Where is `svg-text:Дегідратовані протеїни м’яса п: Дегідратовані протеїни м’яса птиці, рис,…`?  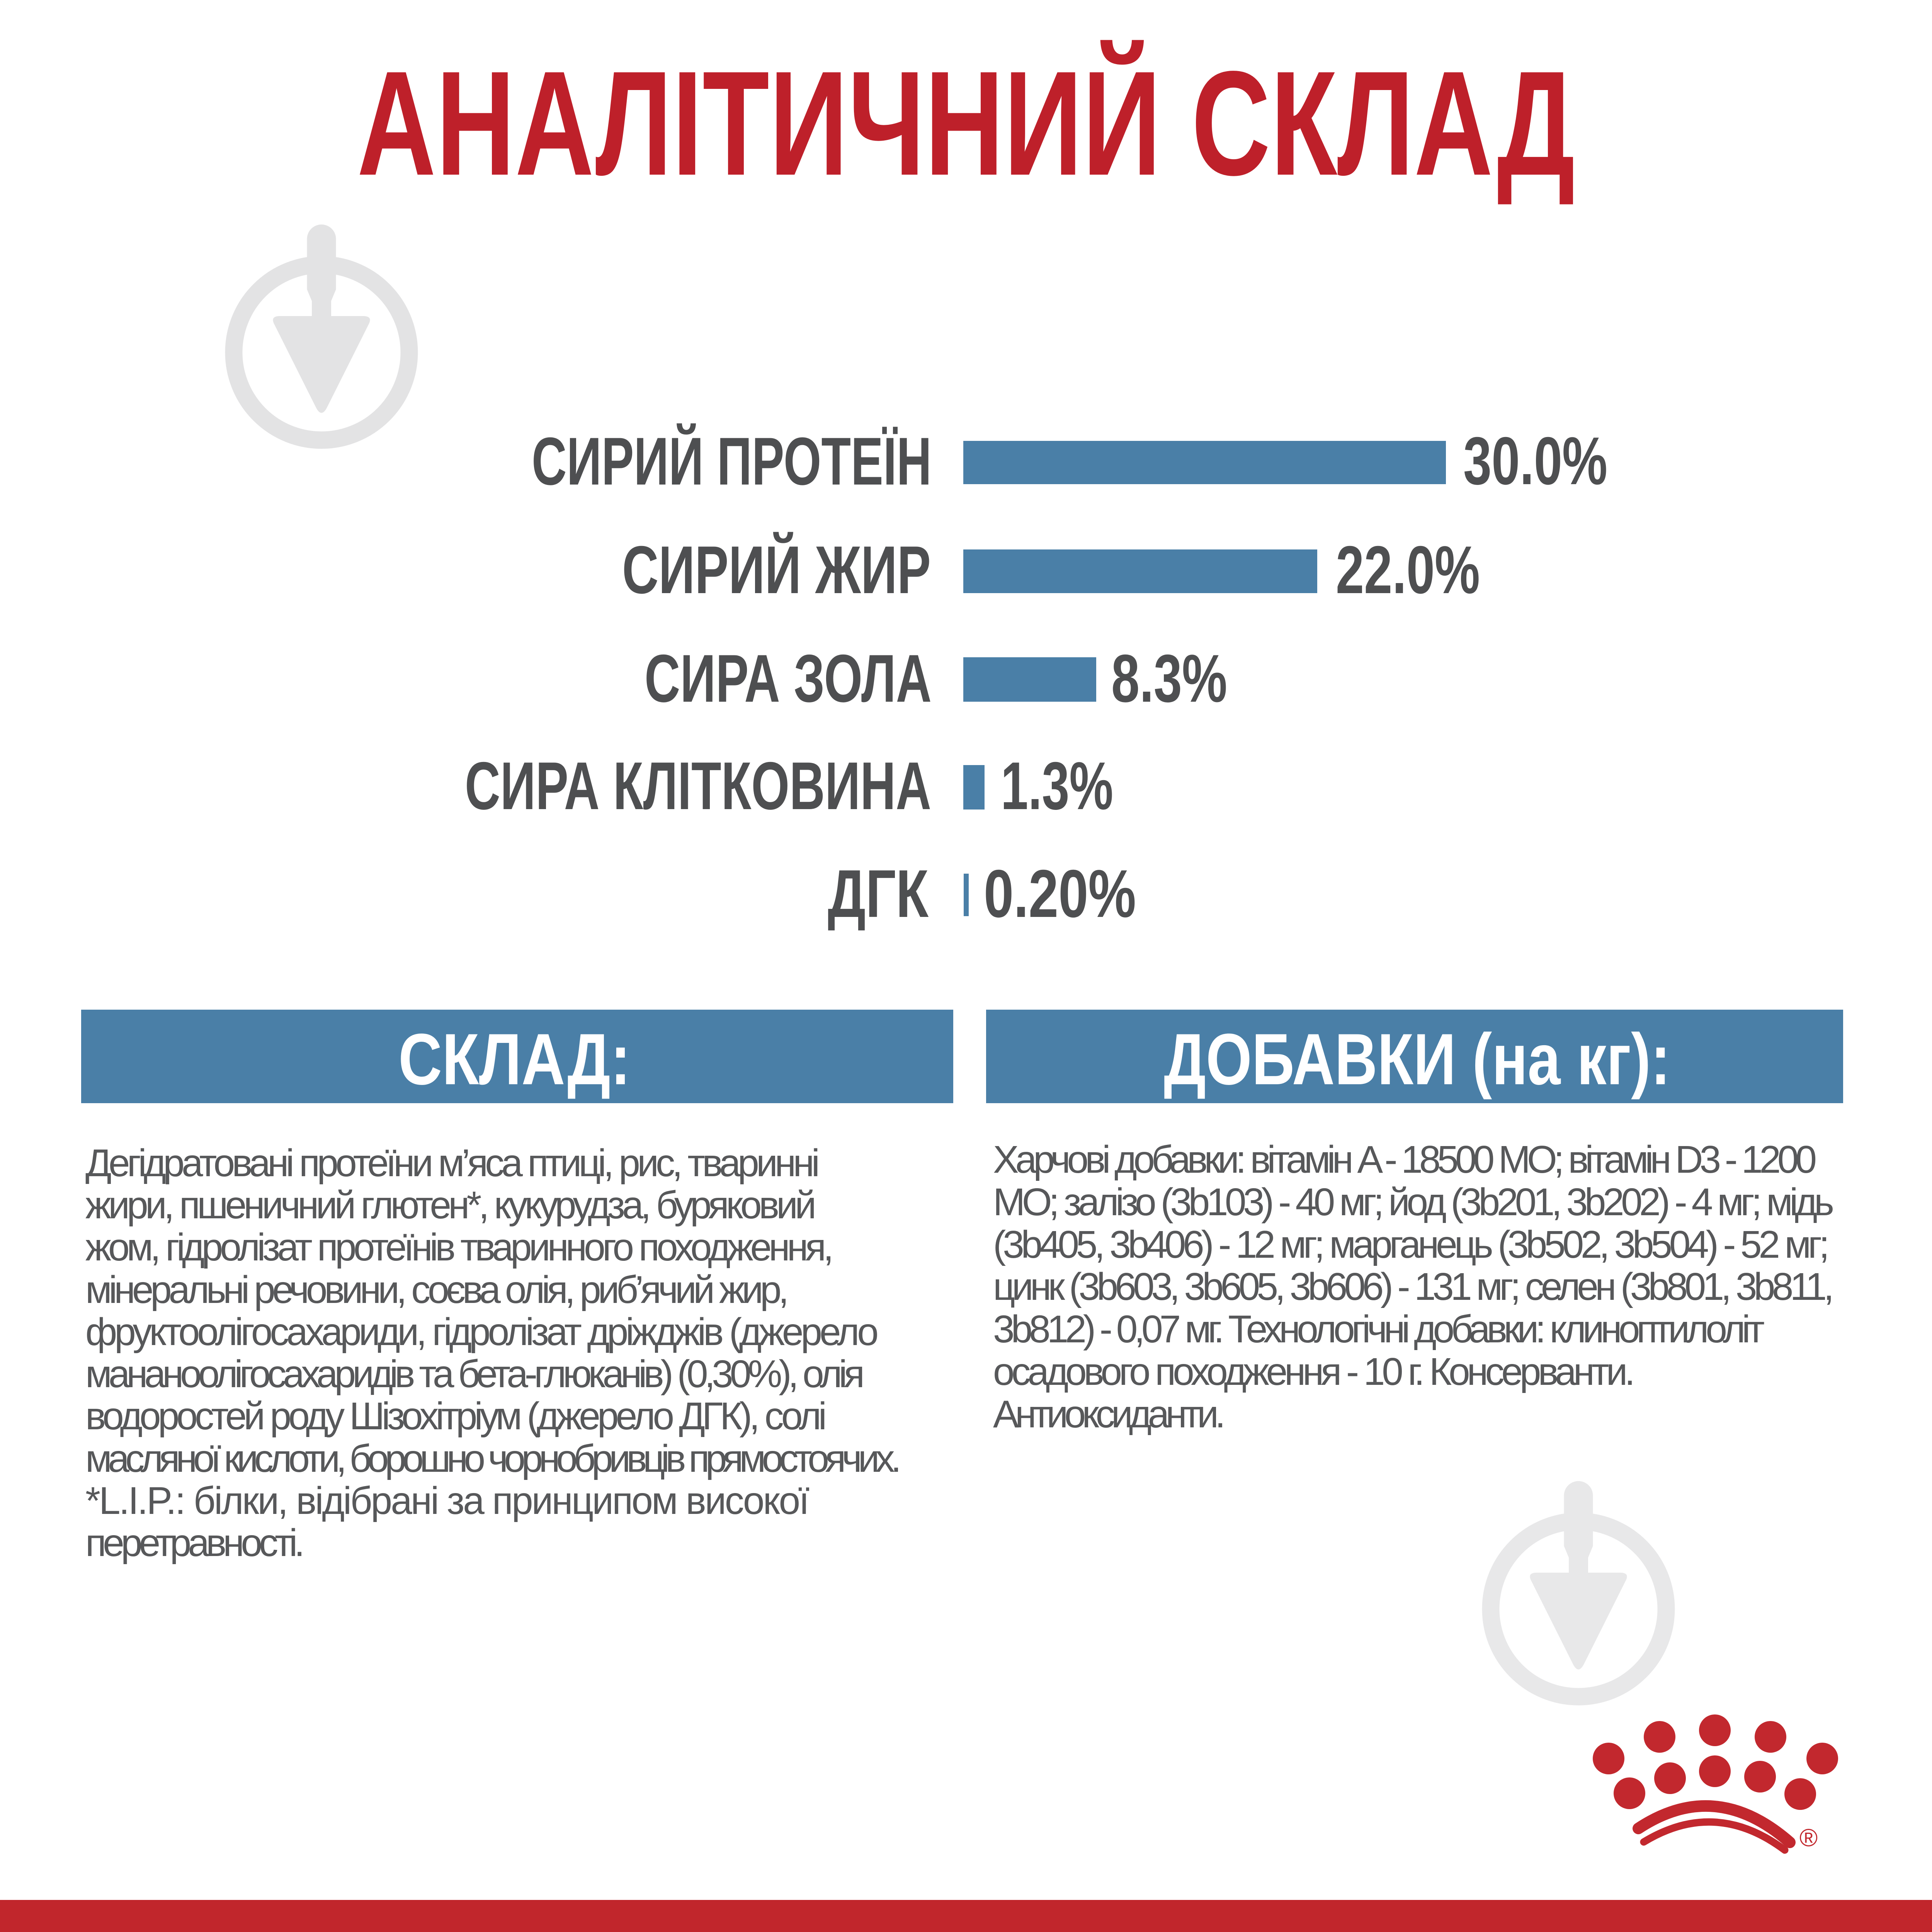
svg-text:Дегідратовані протеїни м’яса п: Дегідратовані протеїни м’яса птиці, рис,… is located at coordinates (453, 1163).